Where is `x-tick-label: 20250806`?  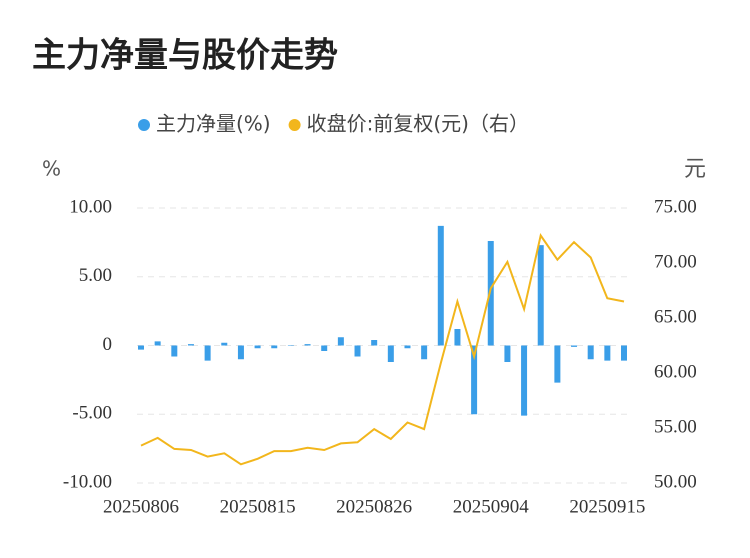
x-tick-label: 20250806 is located at coordinates (141, 506).